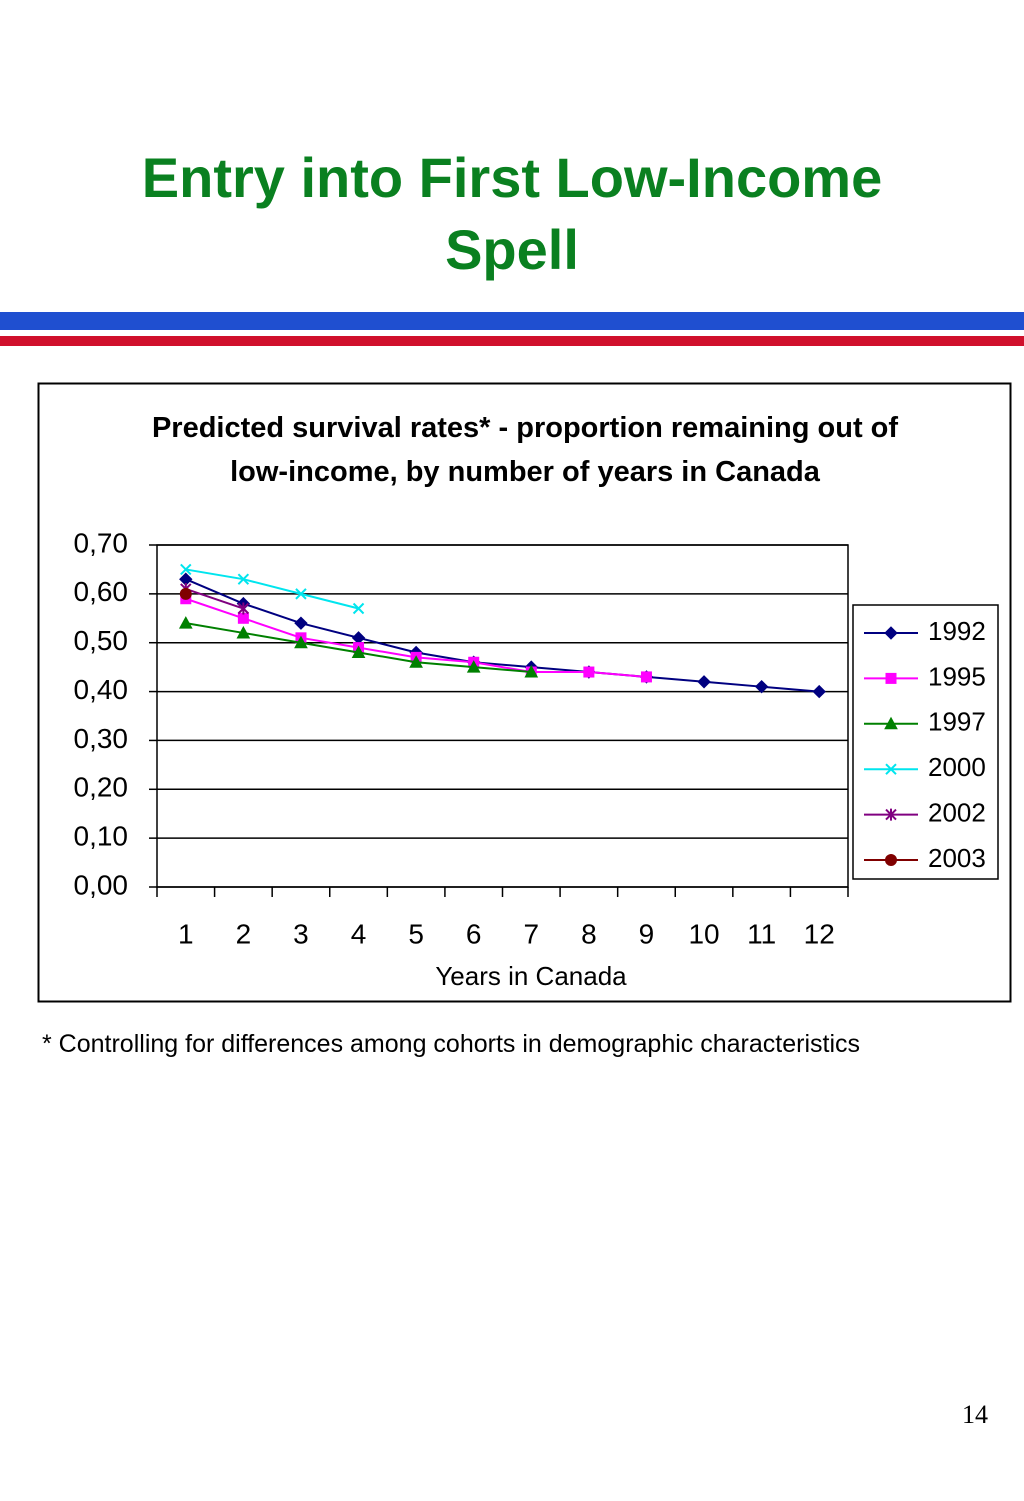  What do you see at coordinates (957, 858) in the screenshot?
I see `legend-label: 2003` at bounding box center [957, 858].